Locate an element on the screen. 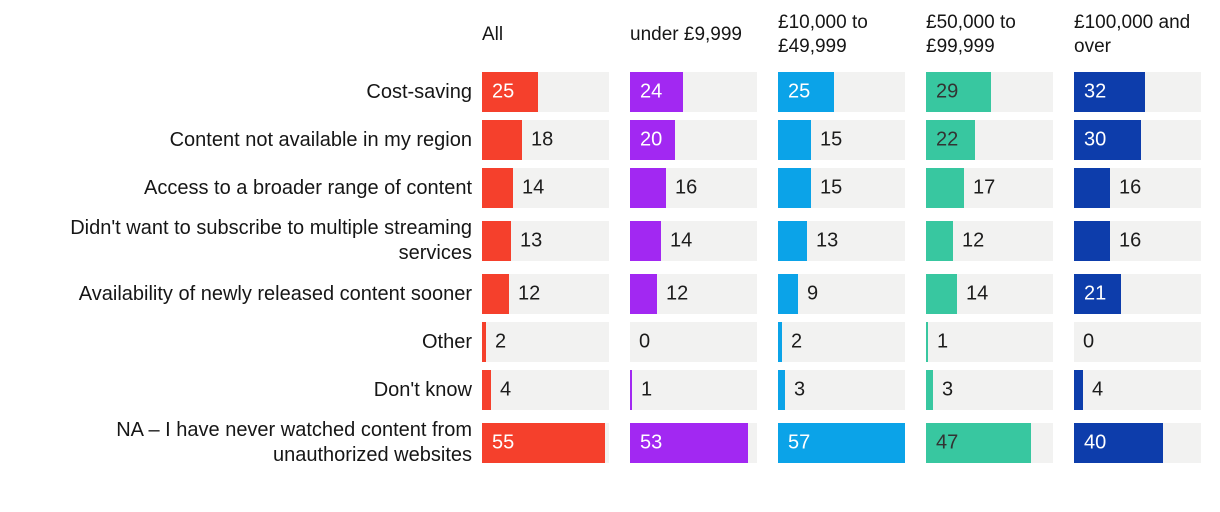 The height and width of the screenshot is (512, 1220). bar-cell: 21 is located at coordinates (1138, 294).